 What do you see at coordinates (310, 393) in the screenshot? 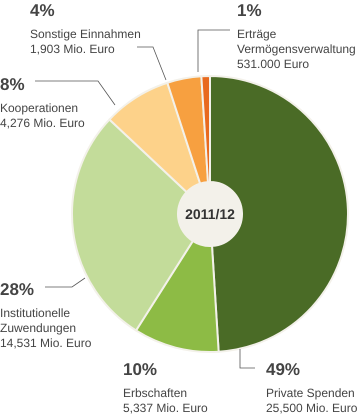
I see `slice-label: Private Spenden` at bounding box center [310, 393].